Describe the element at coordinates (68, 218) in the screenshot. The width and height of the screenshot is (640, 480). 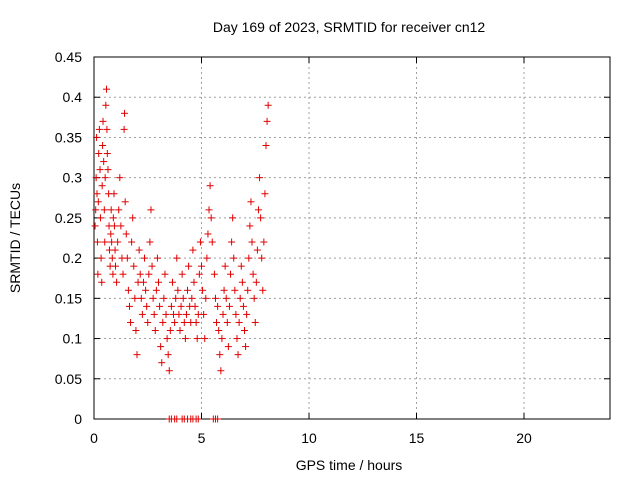
I see `y-tick-label: 0.25` at that location.